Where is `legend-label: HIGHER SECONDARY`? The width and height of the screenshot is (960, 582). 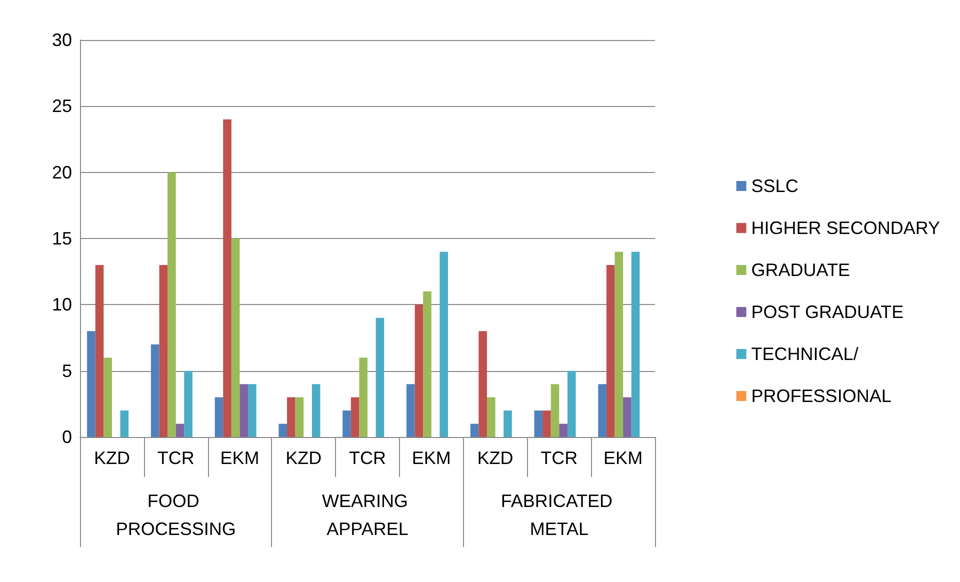
legend-label: HIGHER SECONDARY is located at coordinates (845, 228).